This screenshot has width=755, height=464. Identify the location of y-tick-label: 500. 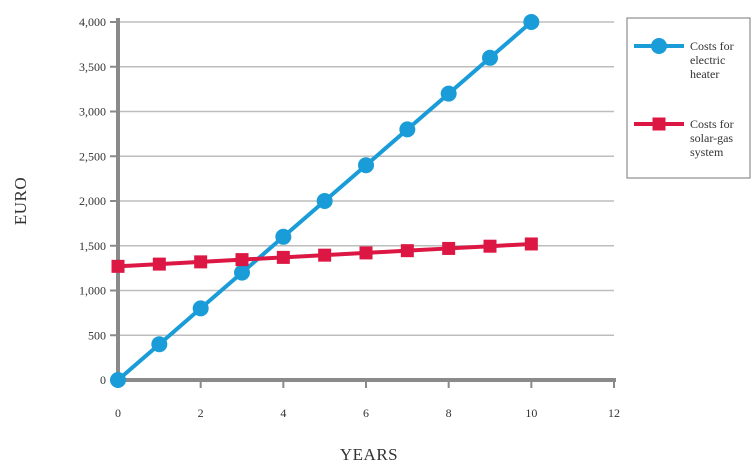
(97, 335).